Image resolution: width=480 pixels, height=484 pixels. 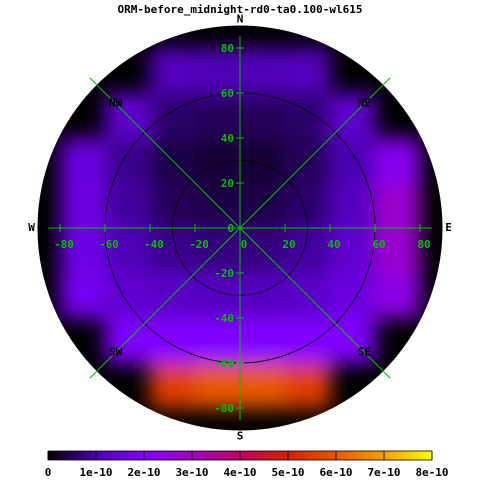 What do you see at coordinates (31, 227) in the screenshot?
I see `direction-label: W` at bounding box center [31, 227].